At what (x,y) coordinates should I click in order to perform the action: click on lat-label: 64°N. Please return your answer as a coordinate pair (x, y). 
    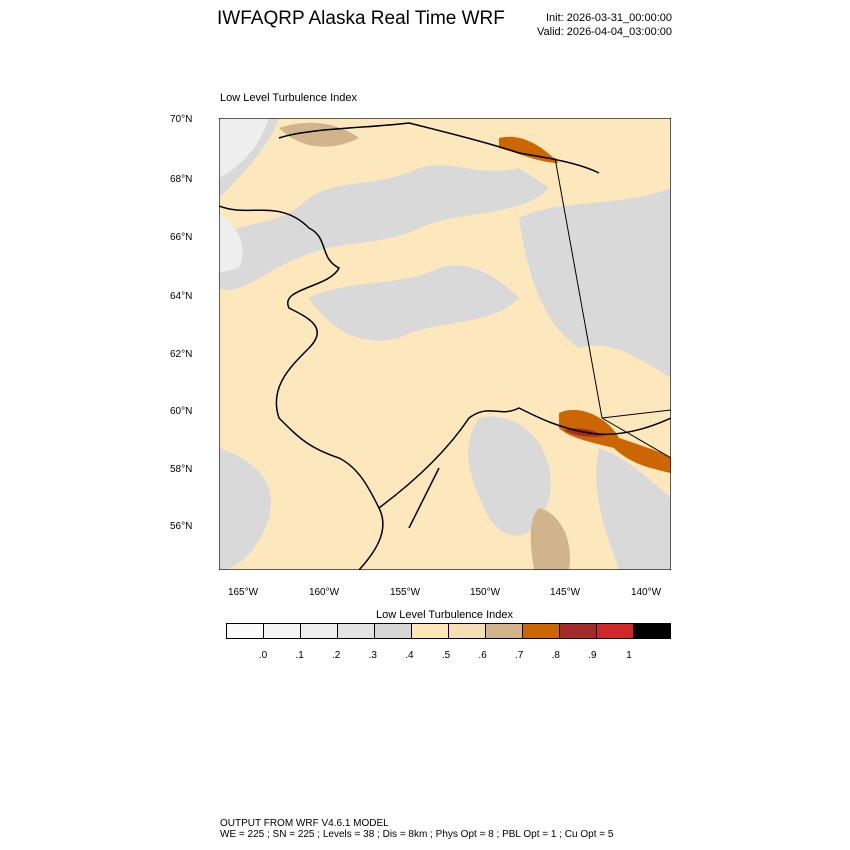
    Looking at the image, I should click on (181, 296).